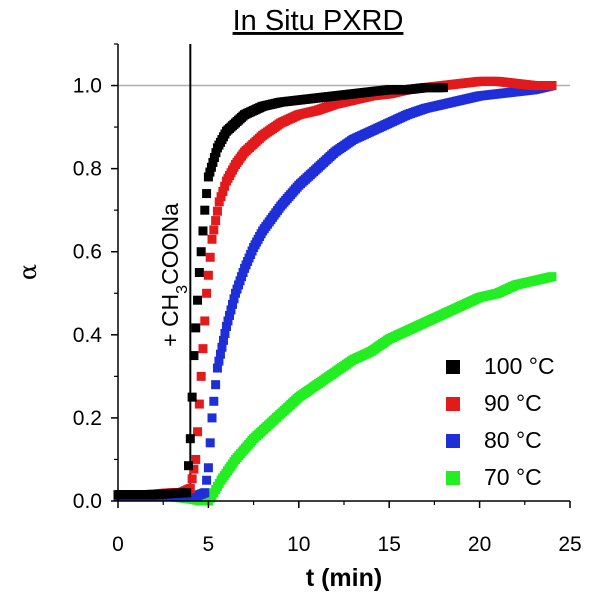 This screenshot has width=589, height=592. I want to click on x-tick-label: 5, so click(209, 544).